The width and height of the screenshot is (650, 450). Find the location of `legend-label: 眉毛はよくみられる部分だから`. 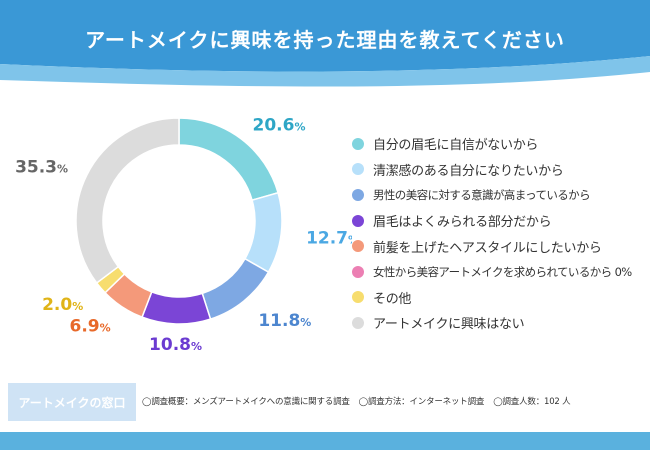

legend-label: 眉毛はよくみられる部分だから is located at coordinates (462, 223).